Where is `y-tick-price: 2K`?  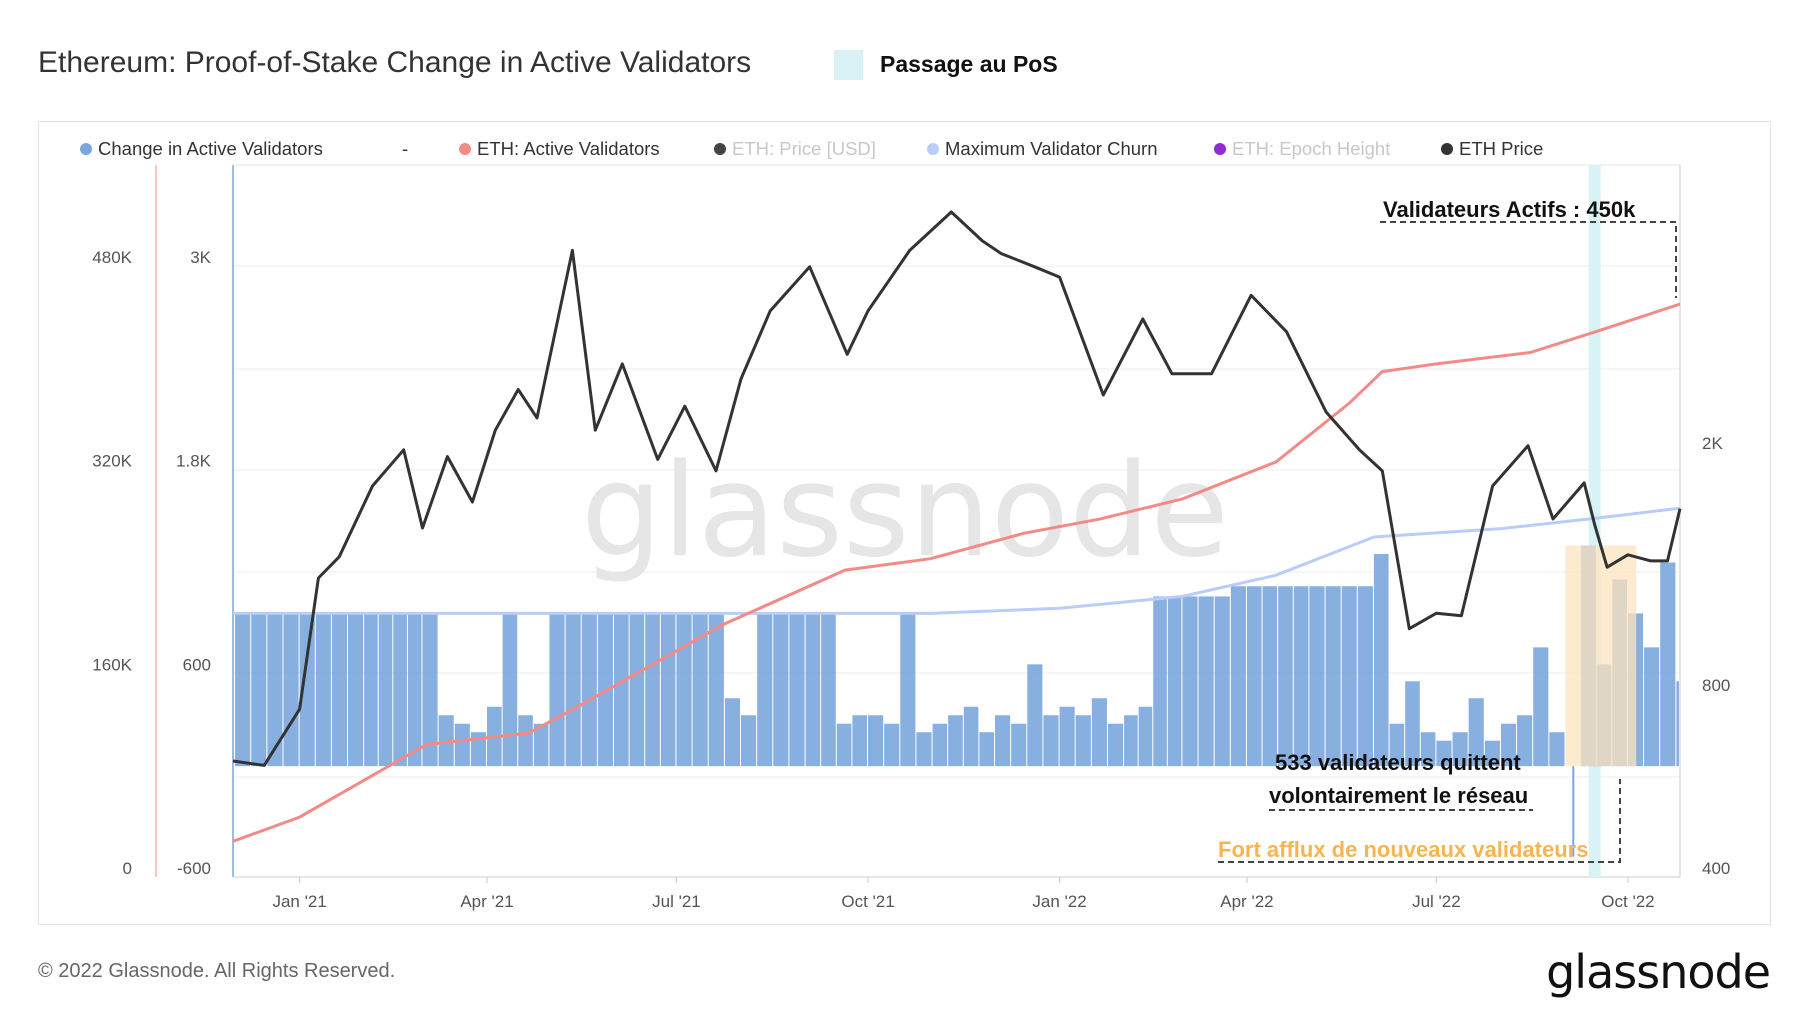 y-tick-price: 2K is located at coordinates (1712, 443).